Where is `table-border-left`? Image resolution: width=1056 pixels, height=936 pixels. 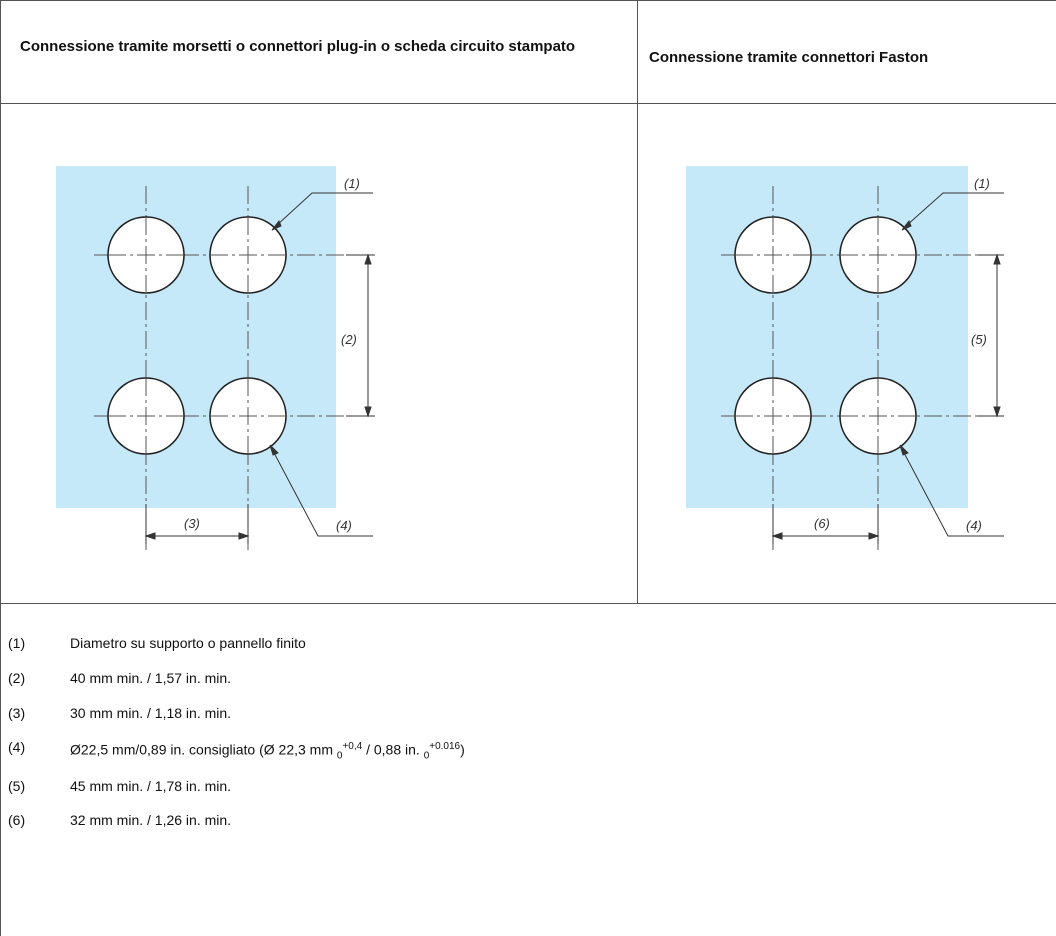 table-border-left is located at coordinates (0, 468).